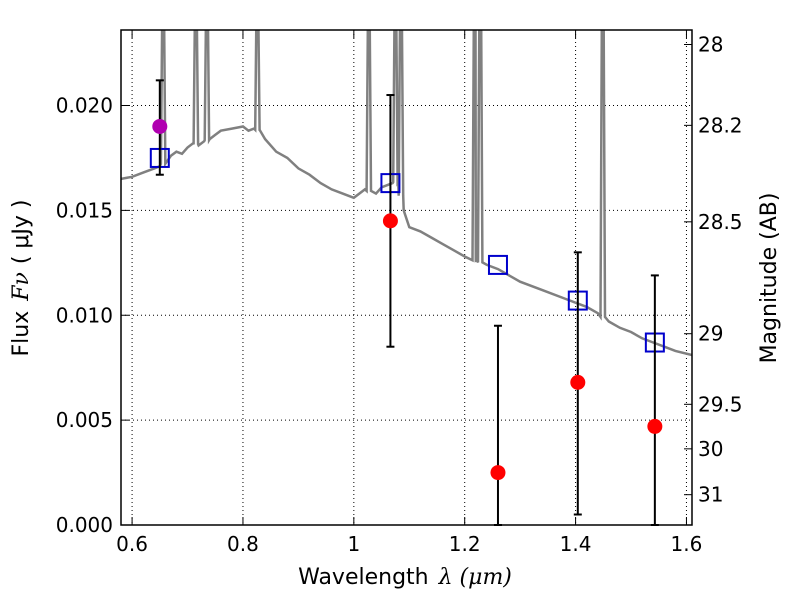 The width and height of the screenshot is (800, 600). What do you see at coordinates (687, 544) in the screenshot?
I see `x-tick-label: 1.6` at bounding box center [687, 544].